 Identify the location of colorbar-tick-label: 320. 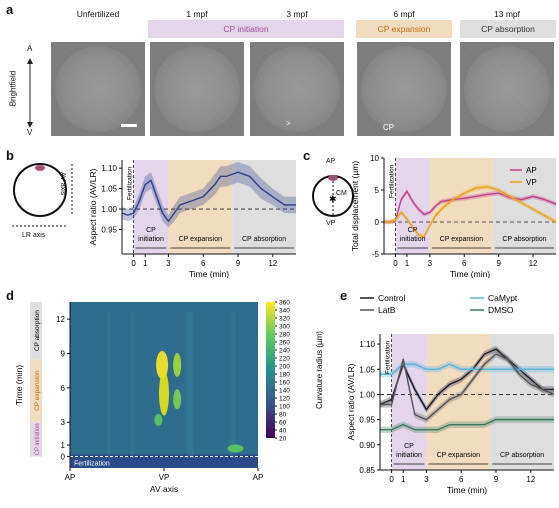
(284, 319).